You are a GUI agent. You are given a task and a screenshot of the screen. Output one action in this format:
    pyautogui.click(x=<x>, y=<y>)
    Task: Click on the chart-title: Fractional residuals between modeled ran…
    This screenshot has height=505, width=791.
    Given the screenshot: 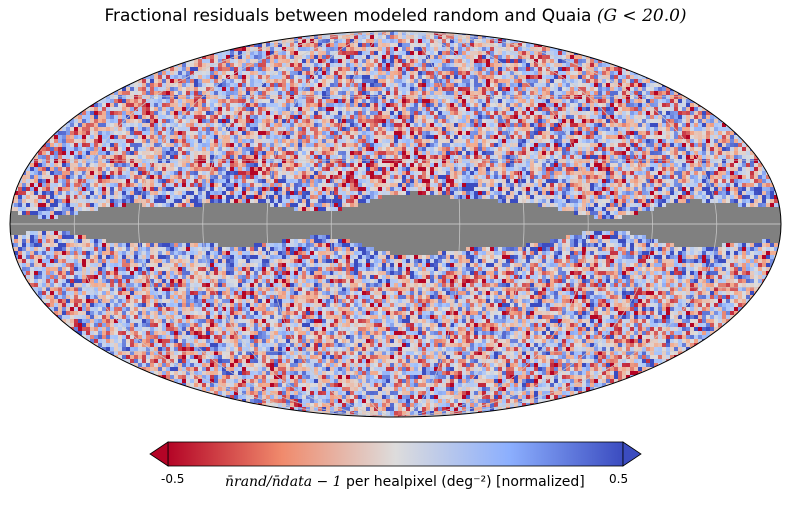 What is the action you would take?
    pyautogui.click(x=395, y=16)
    